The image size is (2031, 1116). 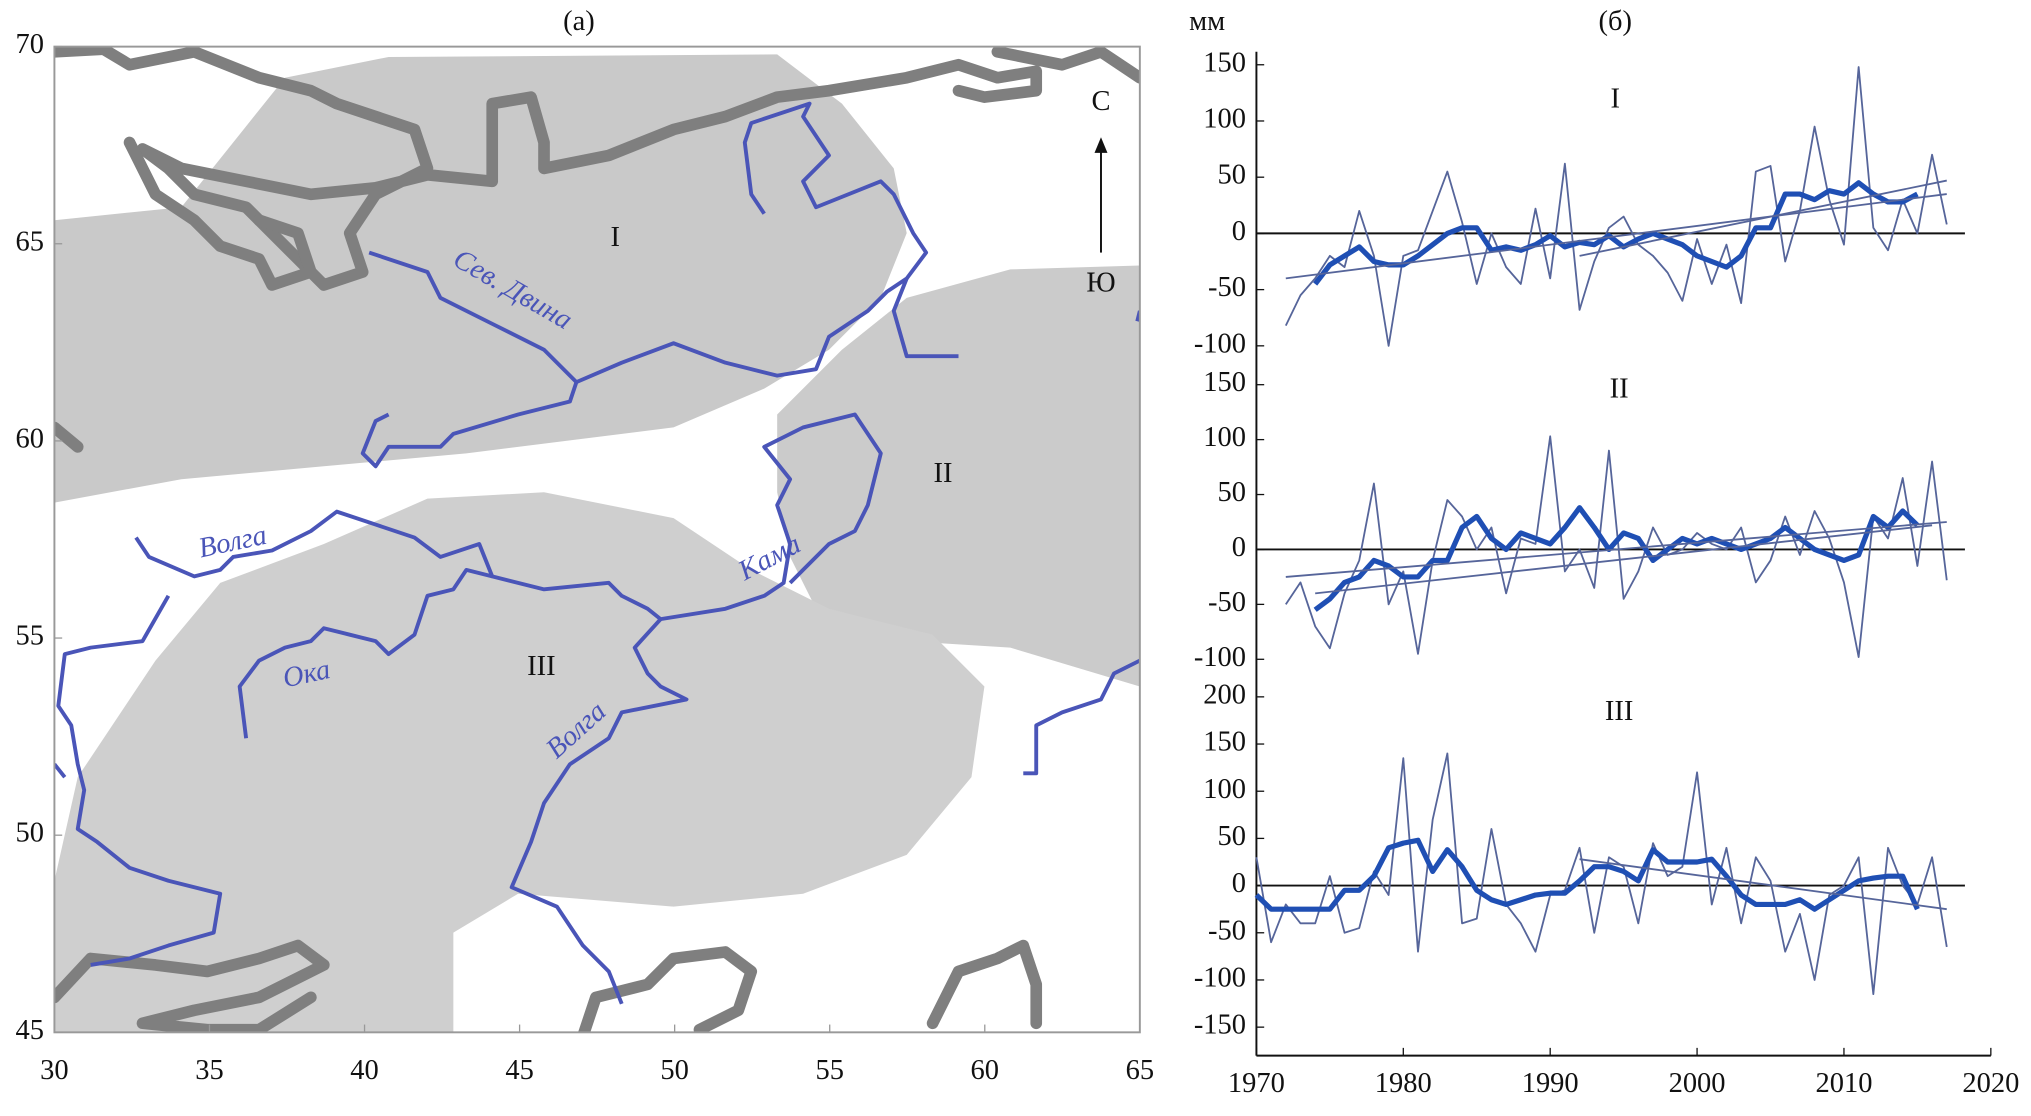 I want to click on y-tick-label: 200, so click(x=1224, y=694).